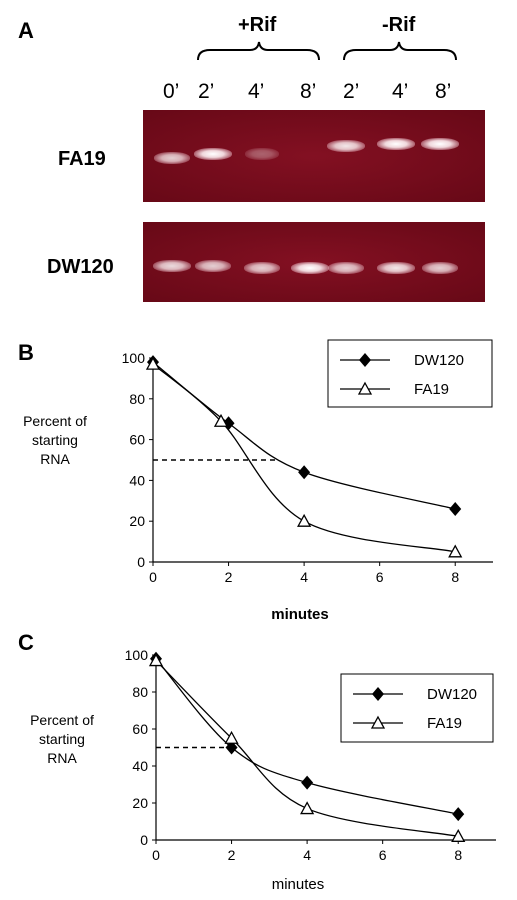 The height and width of the screenshot is (900, 517). I want to click on panel-c-letter: C, so click(26, 642).